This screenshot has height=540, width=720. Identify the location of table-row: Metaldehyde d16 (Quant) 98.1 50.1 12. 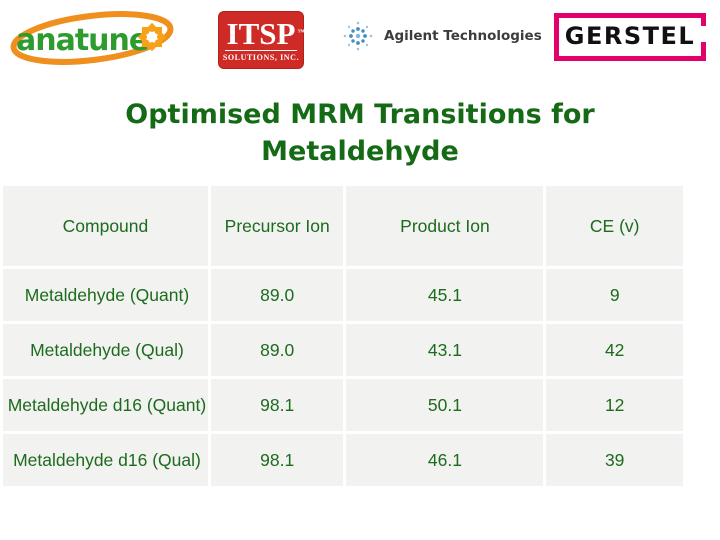
(343, 405).